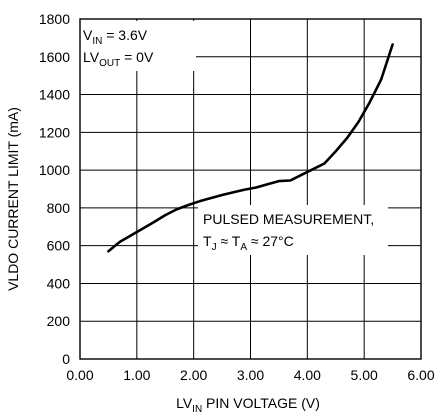  What do you see at coordinates (97, 41) in the screenshot?
I see `annotation-vin-sub: IN` at bounding box center [97, 41].